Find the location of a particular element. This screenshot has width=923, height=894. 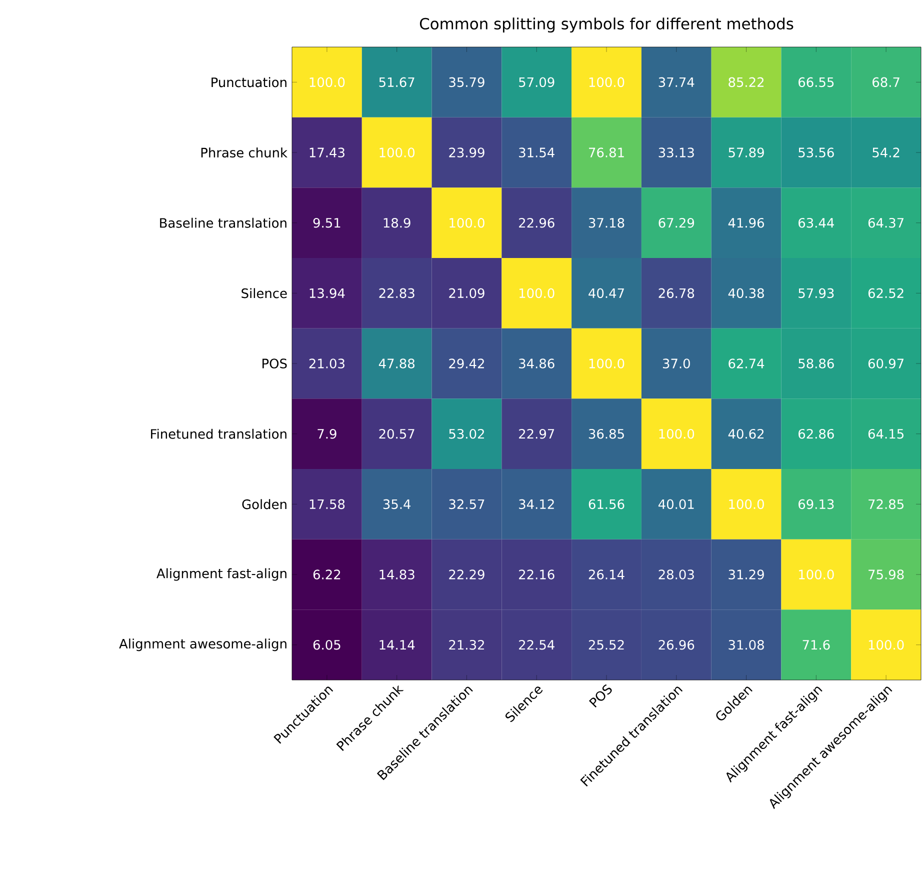

data-label: 26.96 is located at coordinates (676, 645).